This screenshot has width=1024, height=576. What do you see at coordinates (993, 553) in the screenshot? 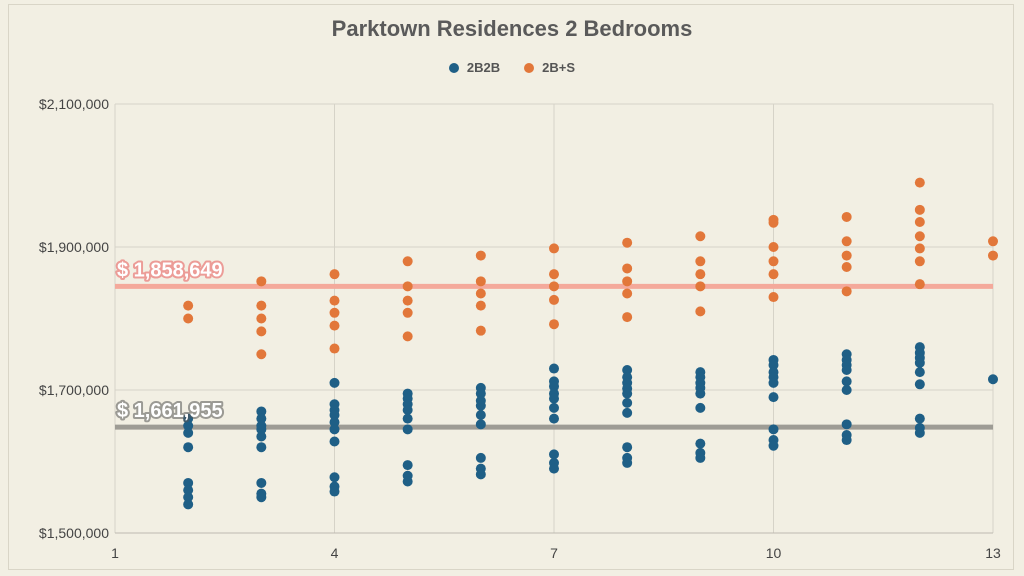
I see `x-tick-label: 13` at bounding box center [993, 553].